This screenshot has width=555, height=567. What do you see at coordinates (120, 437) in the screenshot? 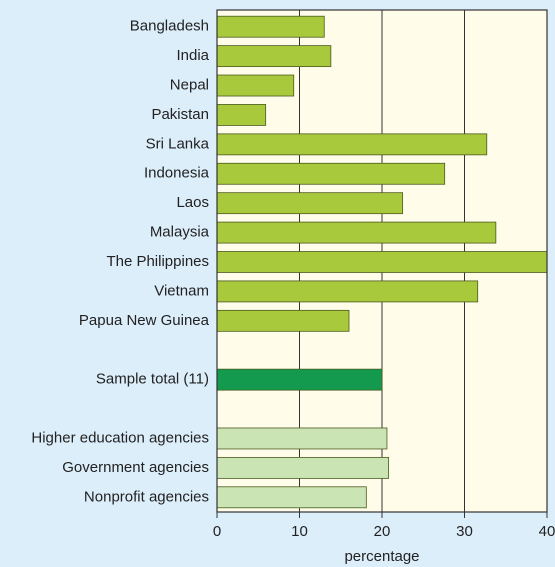
I see `y-tick-label: Higher education agencies` at bounding box center [120, 437].